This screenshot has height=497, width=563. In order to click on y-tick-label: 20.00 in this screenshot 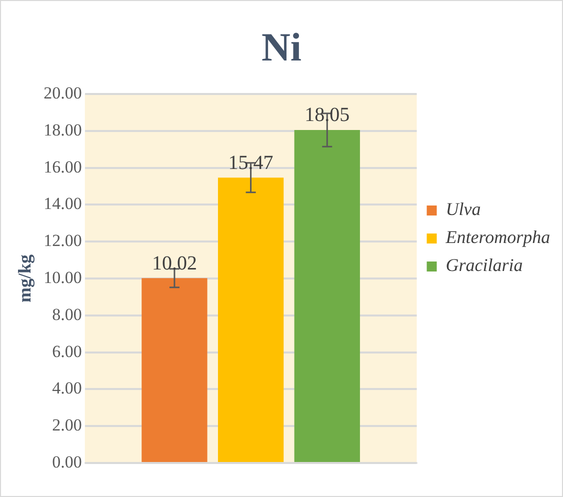, I will do `click(63, 92)`.